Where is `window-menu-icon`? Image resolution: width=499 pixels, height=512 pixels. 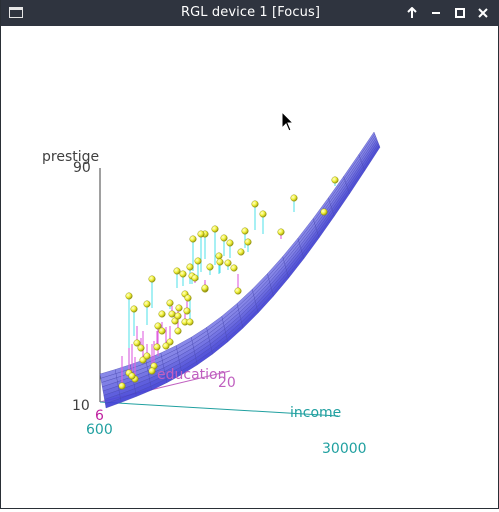
window-menu-icon is located at coordinates (16, 12).